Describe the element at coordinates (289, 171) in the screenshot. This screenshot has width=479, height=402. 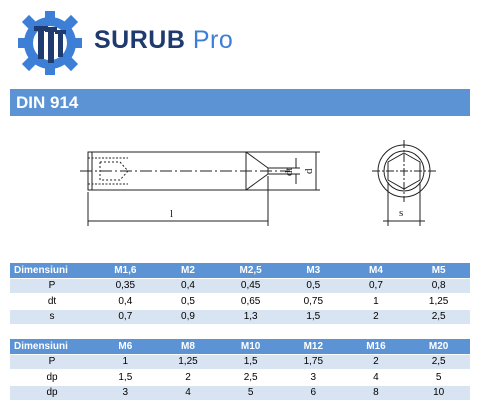
I see `tip-label: dt` at that location.